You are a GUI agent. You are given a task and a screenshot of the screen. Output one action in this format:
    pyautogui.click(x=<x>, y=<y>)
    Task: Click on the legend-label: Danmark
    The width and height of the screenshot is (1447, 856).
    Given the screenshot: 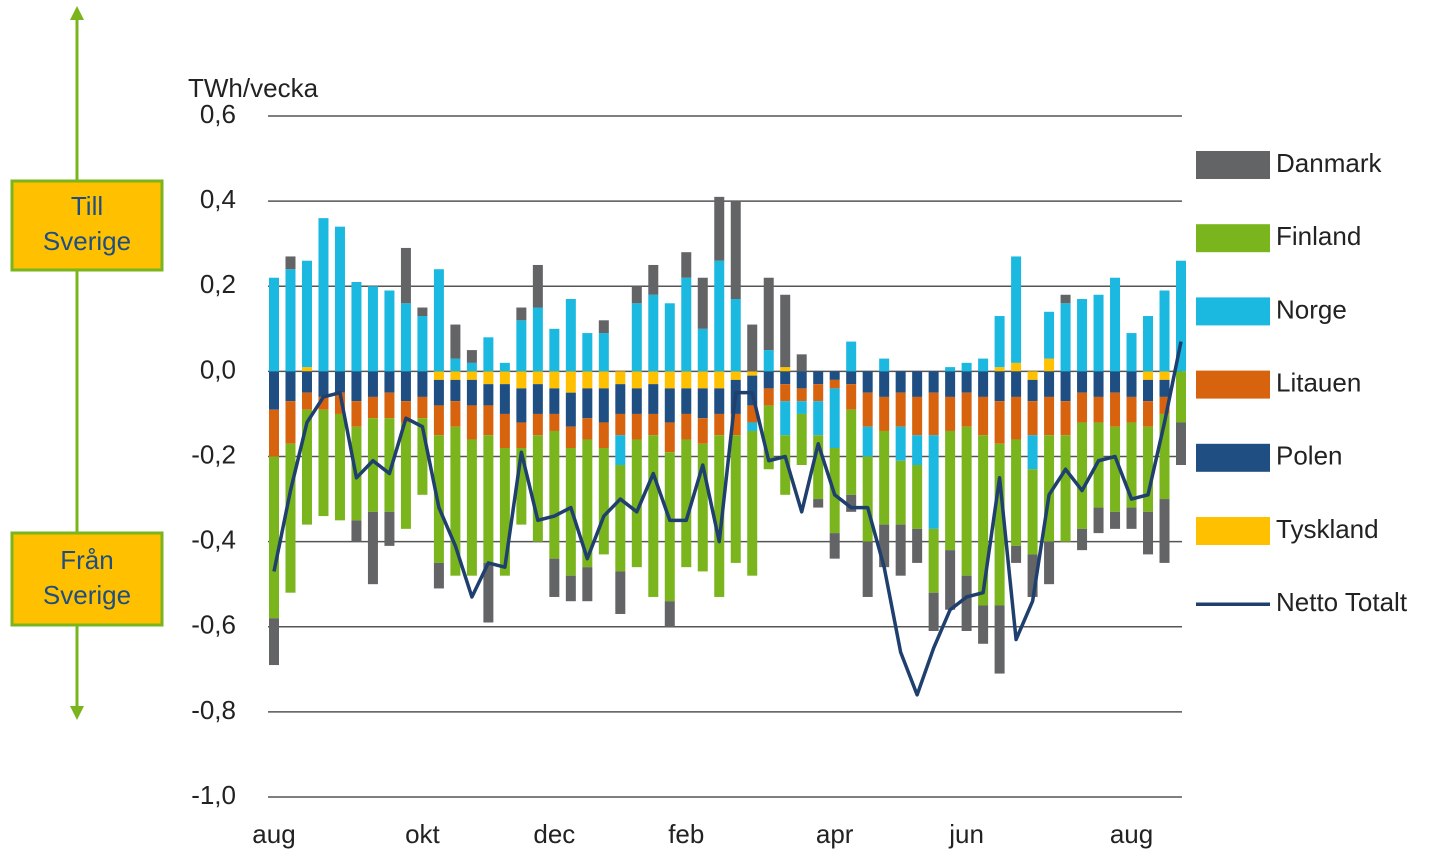 What is the action you would take?
    pyautogui.click(x=1329, y=163)
    